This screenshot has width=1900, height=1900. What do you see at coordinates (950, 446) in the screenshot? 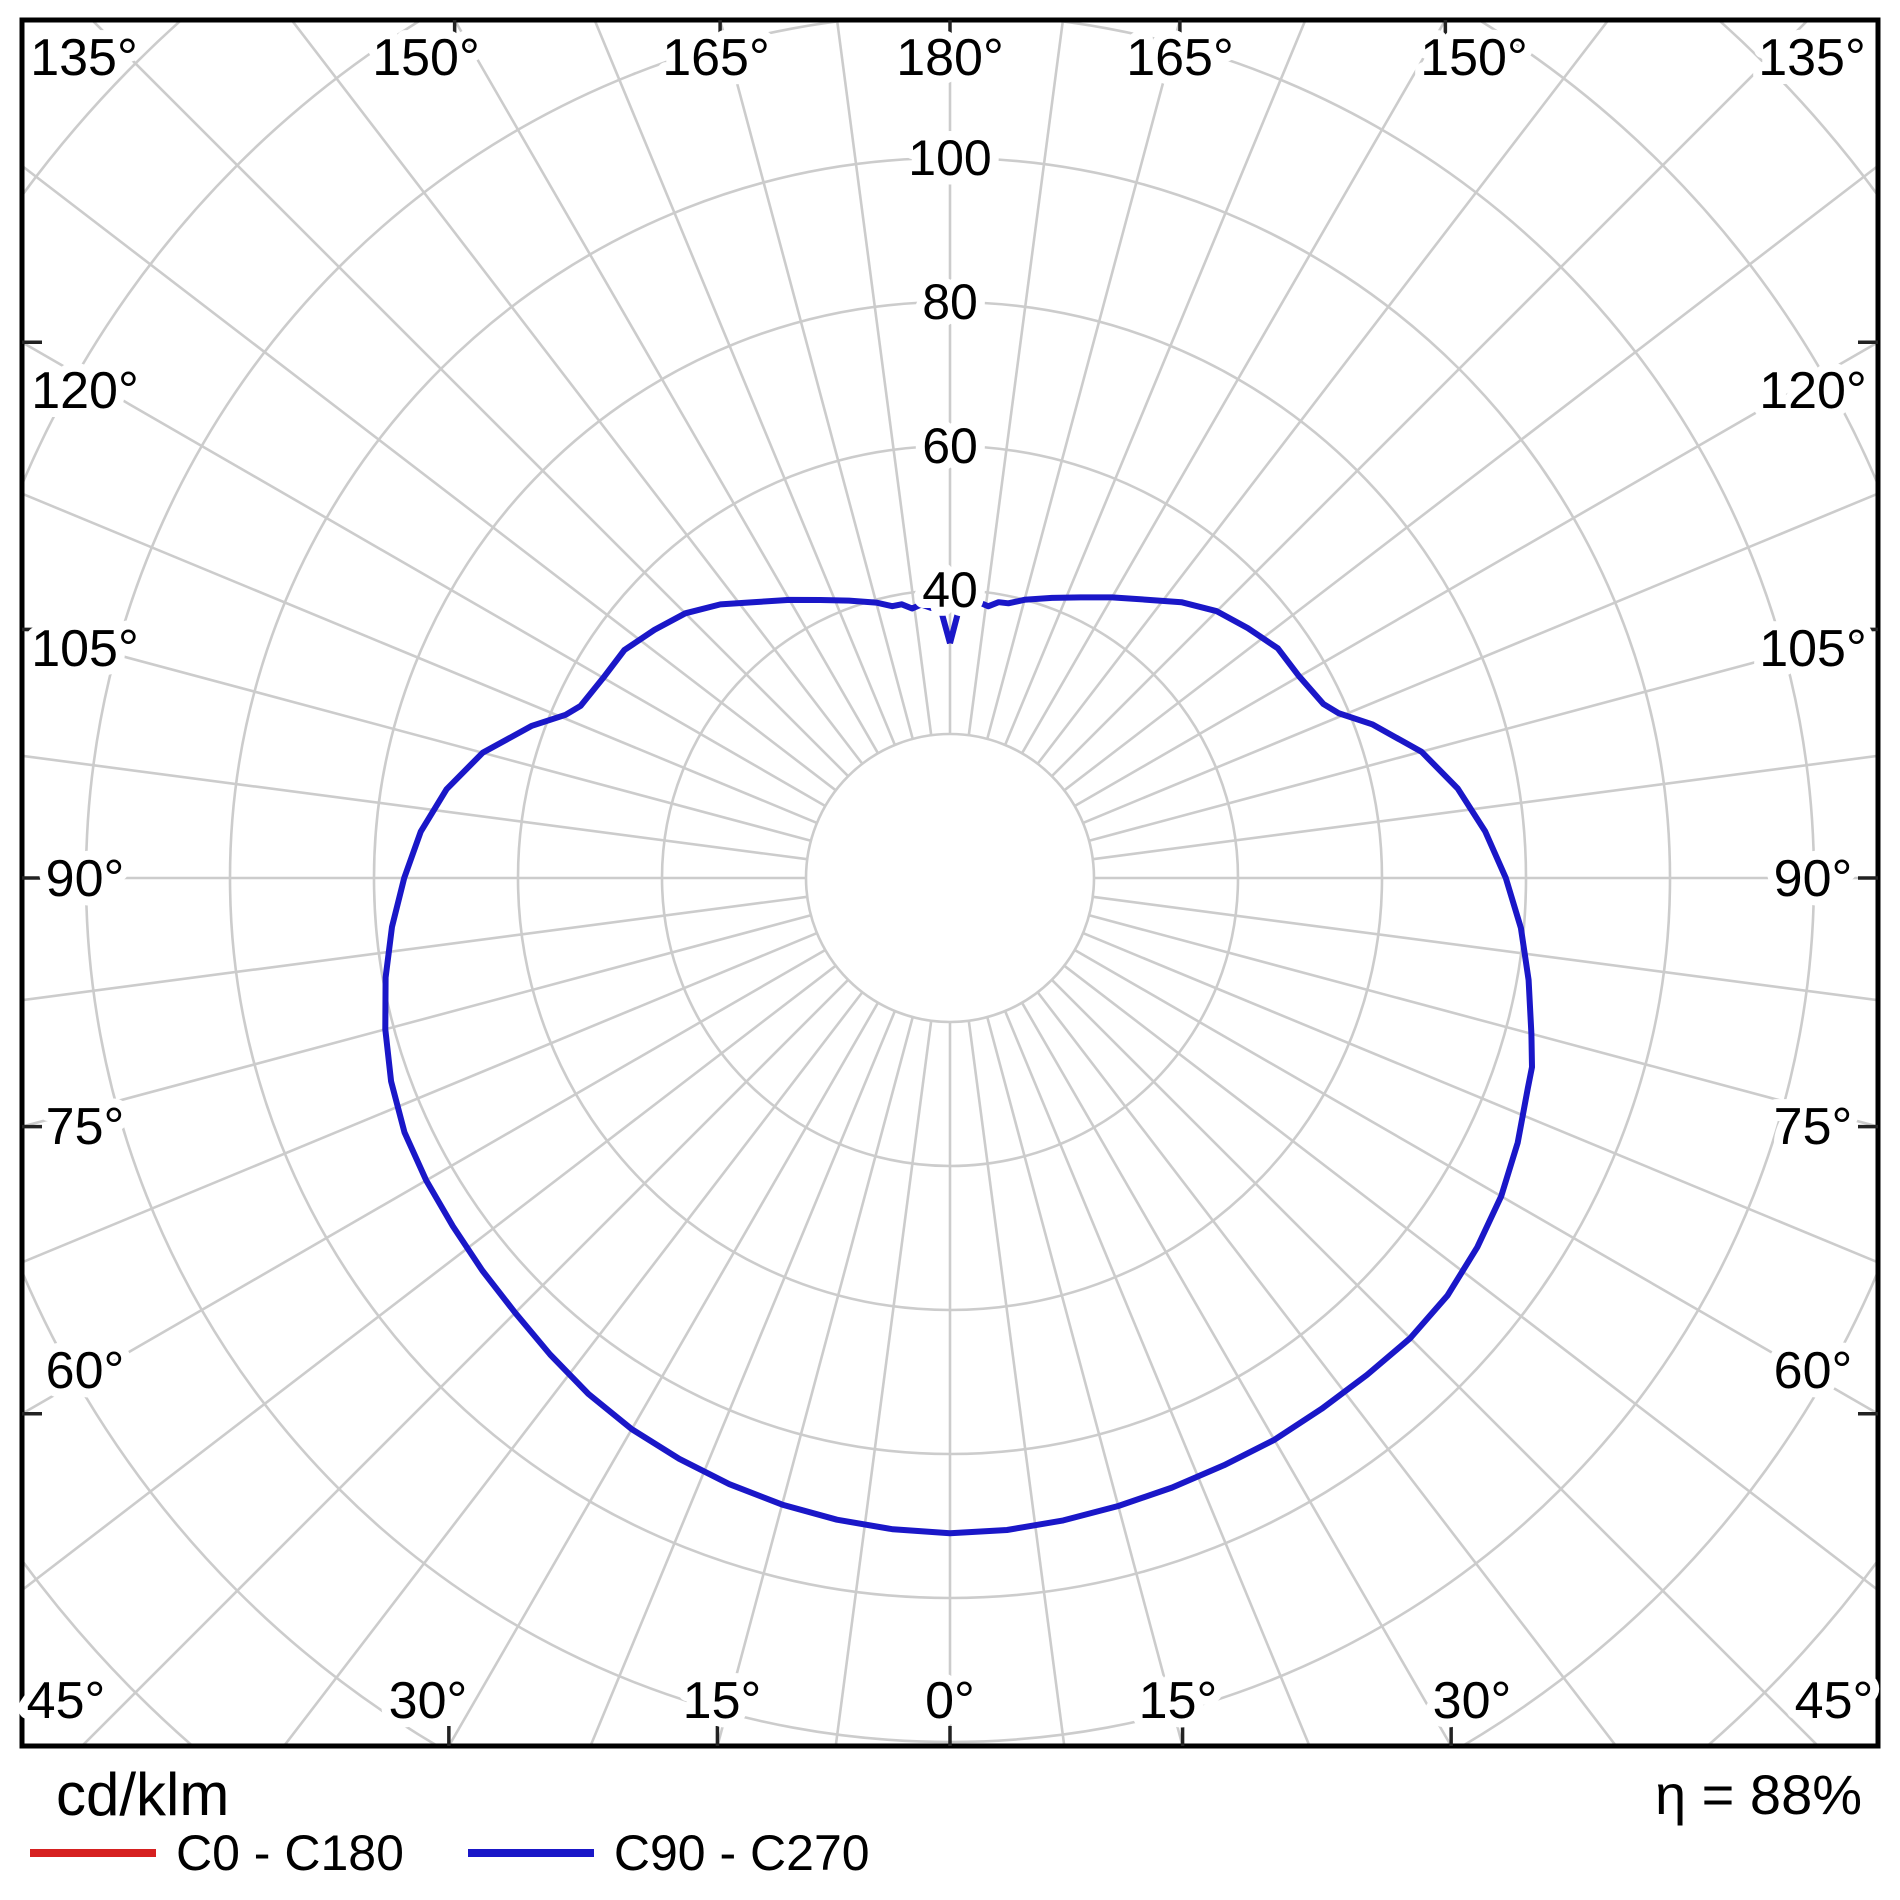
I see `ring-label: 60` at bounding box center [950, 446].